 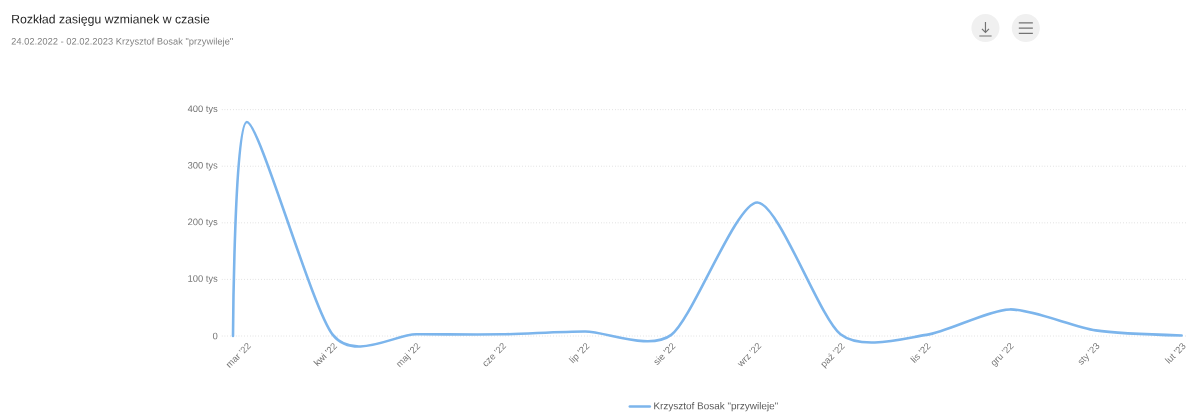 I want to click on legend-label: Krzysztof Bosak "przywileje", so click(x=716, y=407).